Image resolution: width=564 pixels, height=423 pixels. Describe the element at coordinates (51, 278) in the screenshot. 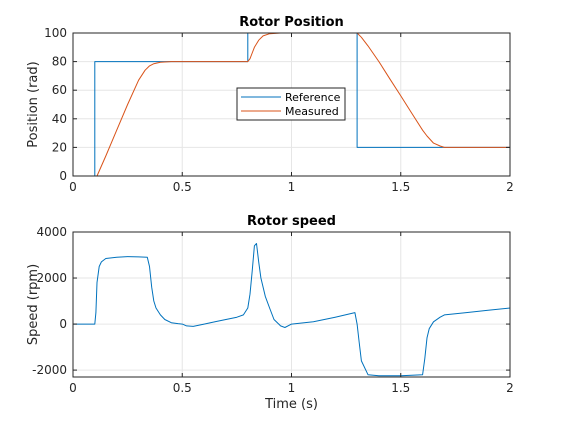

I see `speed-y-tick-label: 2000` at that location.